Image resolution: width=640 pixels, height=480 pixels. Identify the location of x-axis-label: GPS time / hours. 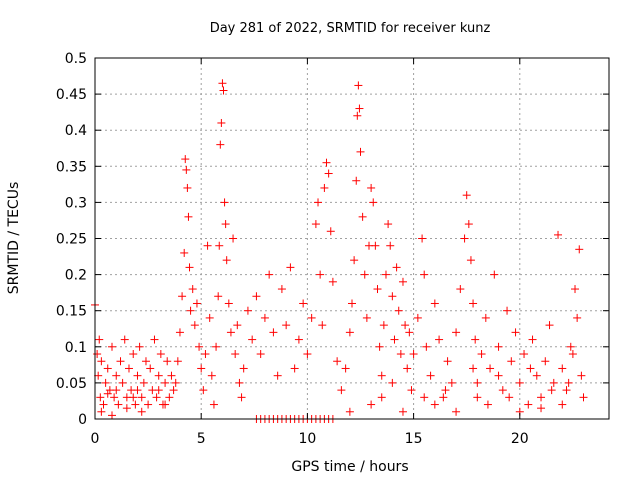
(349, 467).